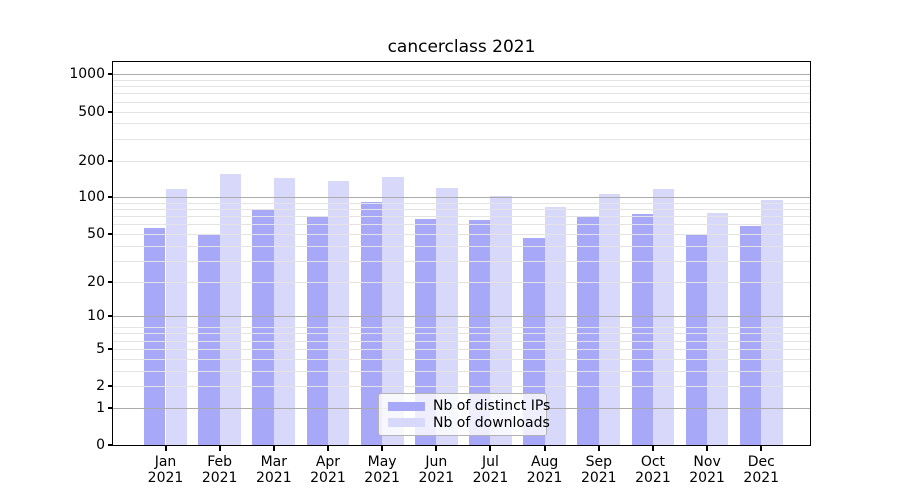 Image resolution: width=900 pixels, height=500 pixels. Describe the element at coordinates (96, 281) in the screenshot. I see `y-tick-label: 20` at that location.